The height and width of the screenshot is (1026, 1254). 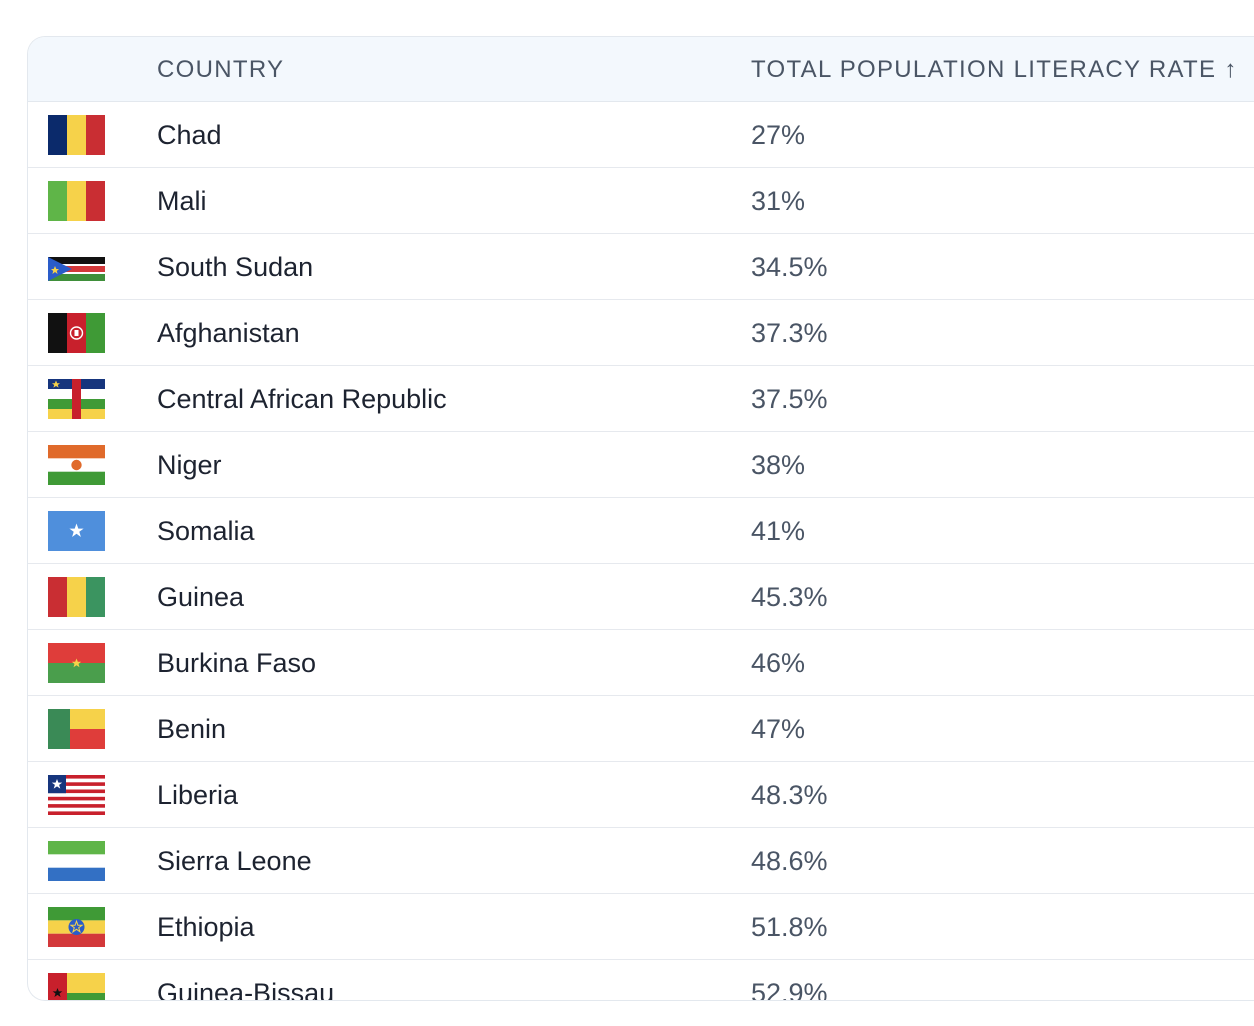 What do you see at coordinates (76, 795) in the screenshot?
I see `liberia-flag-icon` at bounding box center [76, 795].